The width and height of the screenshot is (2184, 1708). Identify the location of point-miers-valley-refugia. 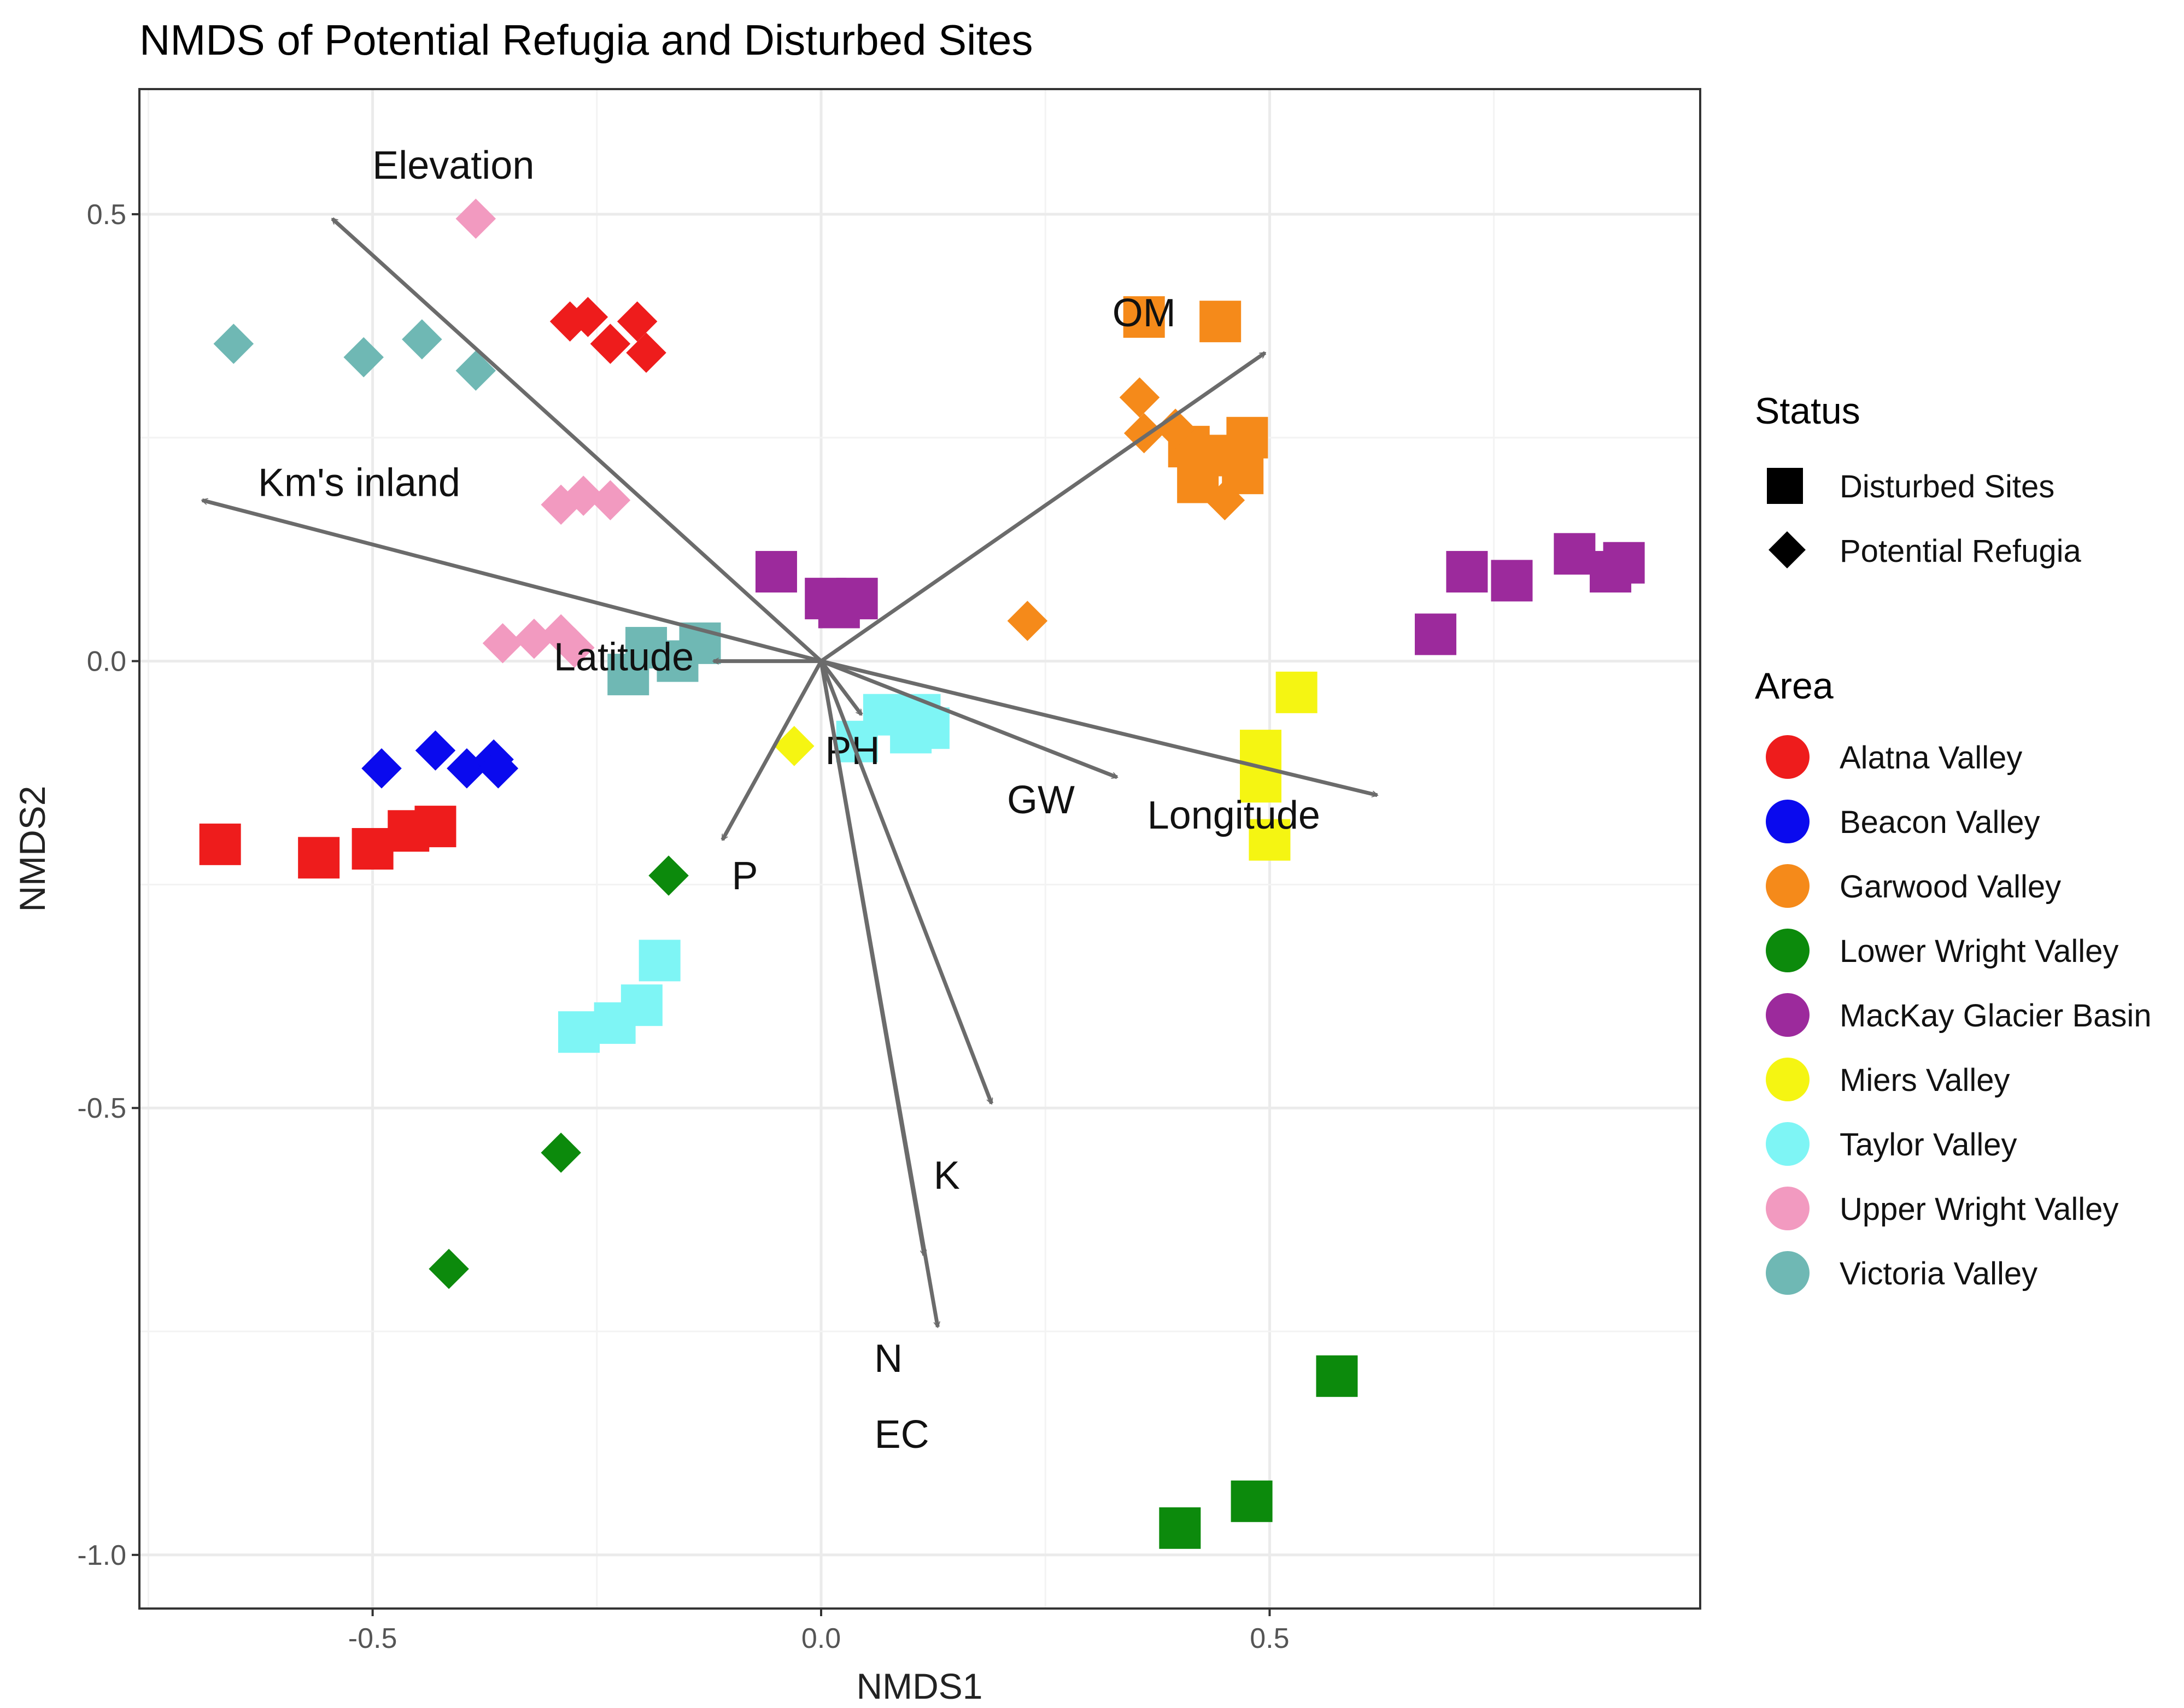
(794, 746).